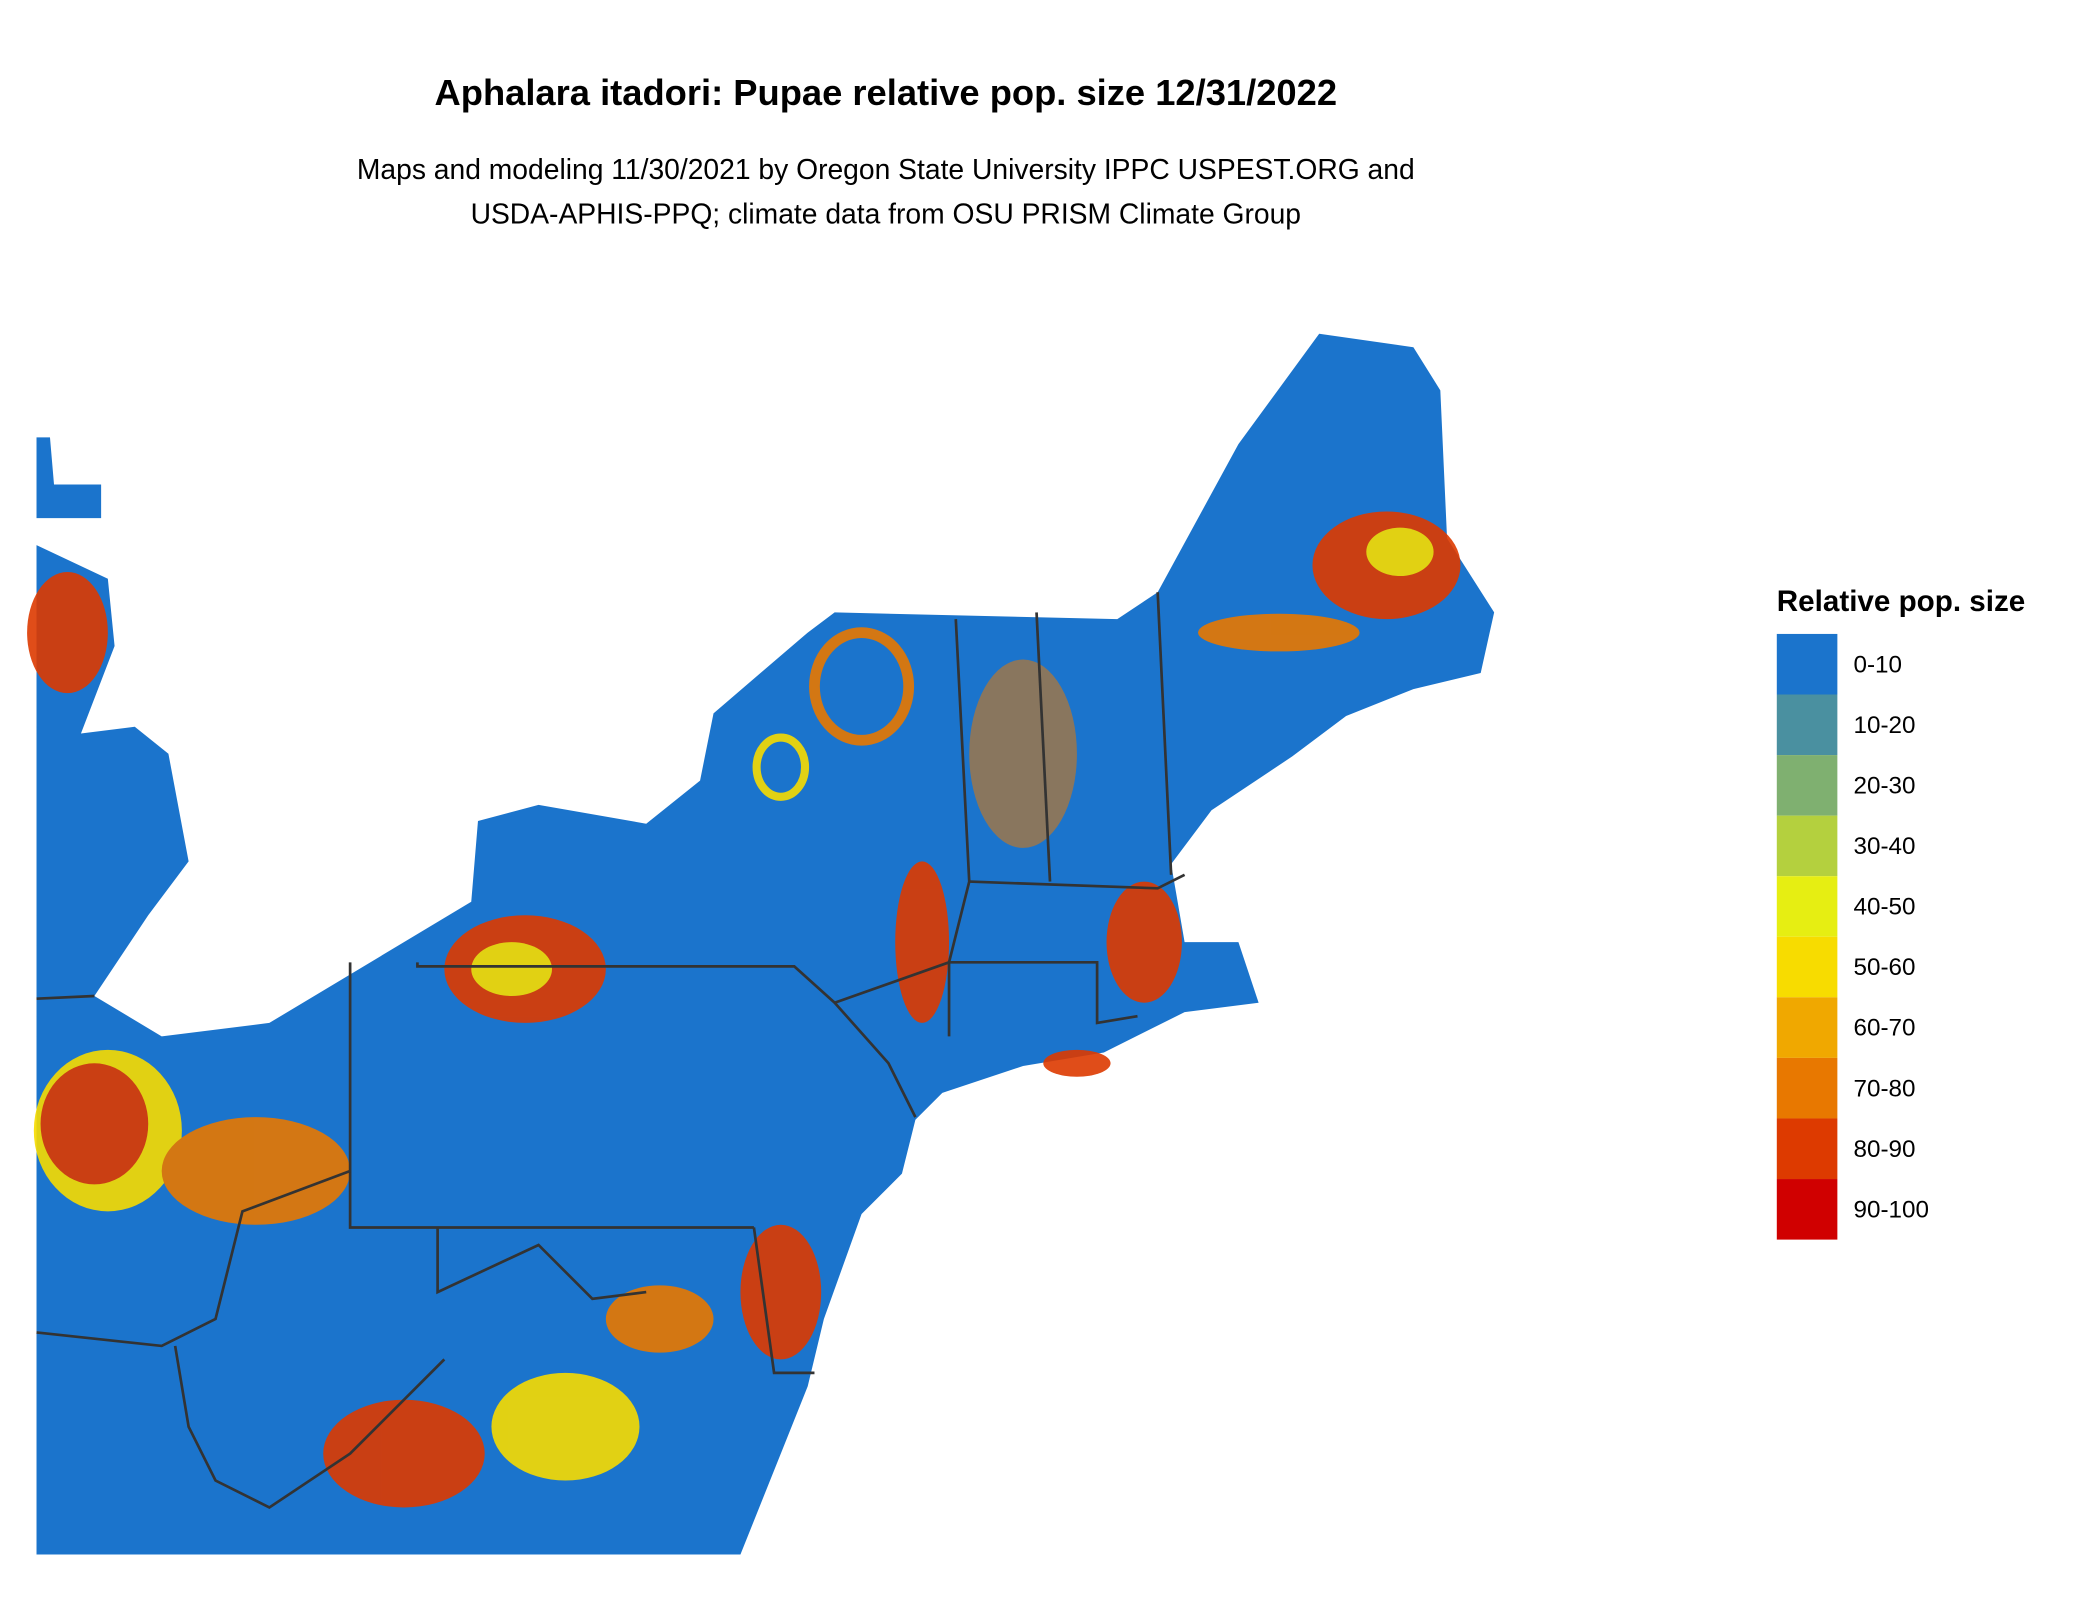 The image size is (2100, 1603). I want to click on land, so click(69, 478).